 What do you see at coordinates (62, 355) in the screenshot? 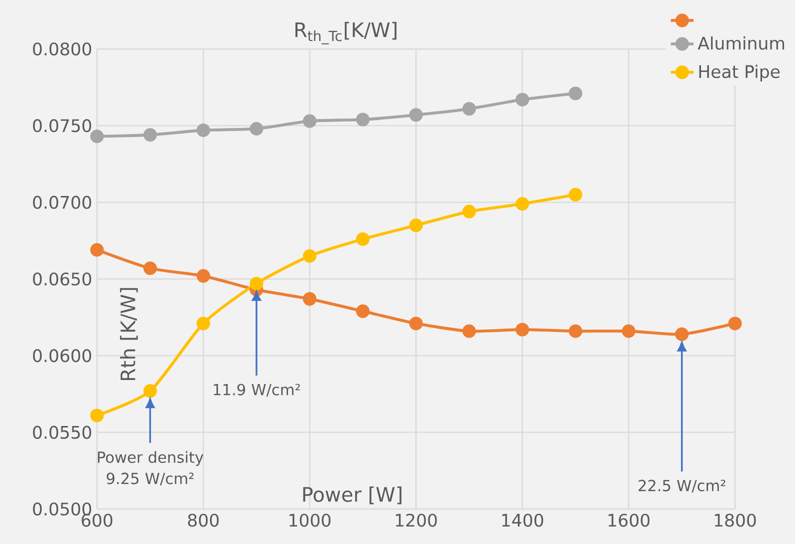
I see `y-tick-label: 0.0600` at bounding box center [62, 355].